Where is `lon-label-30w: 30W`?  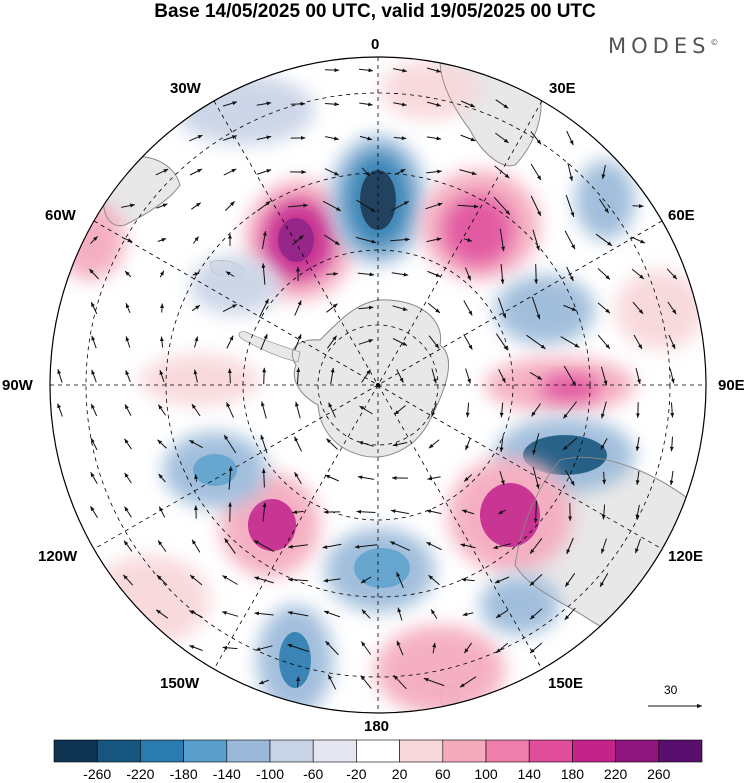
lon-label-30w: 30W is located at coordinates (185, 88).